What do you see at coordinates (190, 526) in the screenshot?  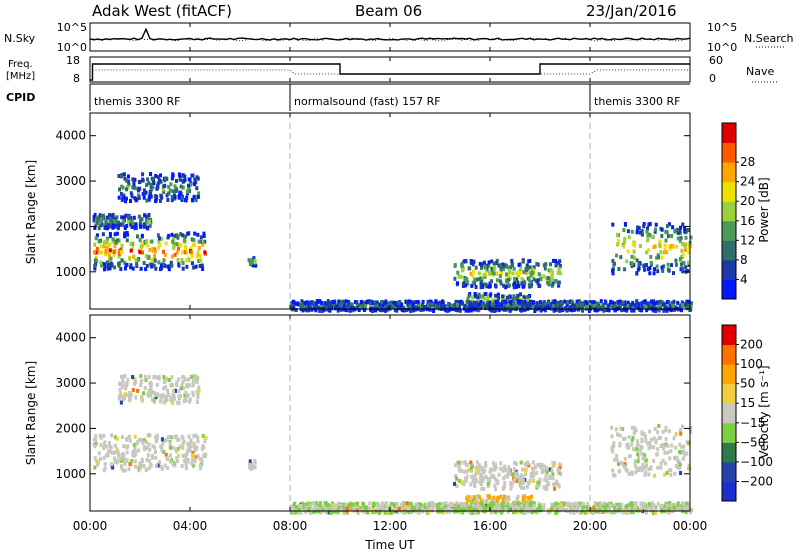 I see `x-tick-label: 04:00` at bounding box center [190, 526].